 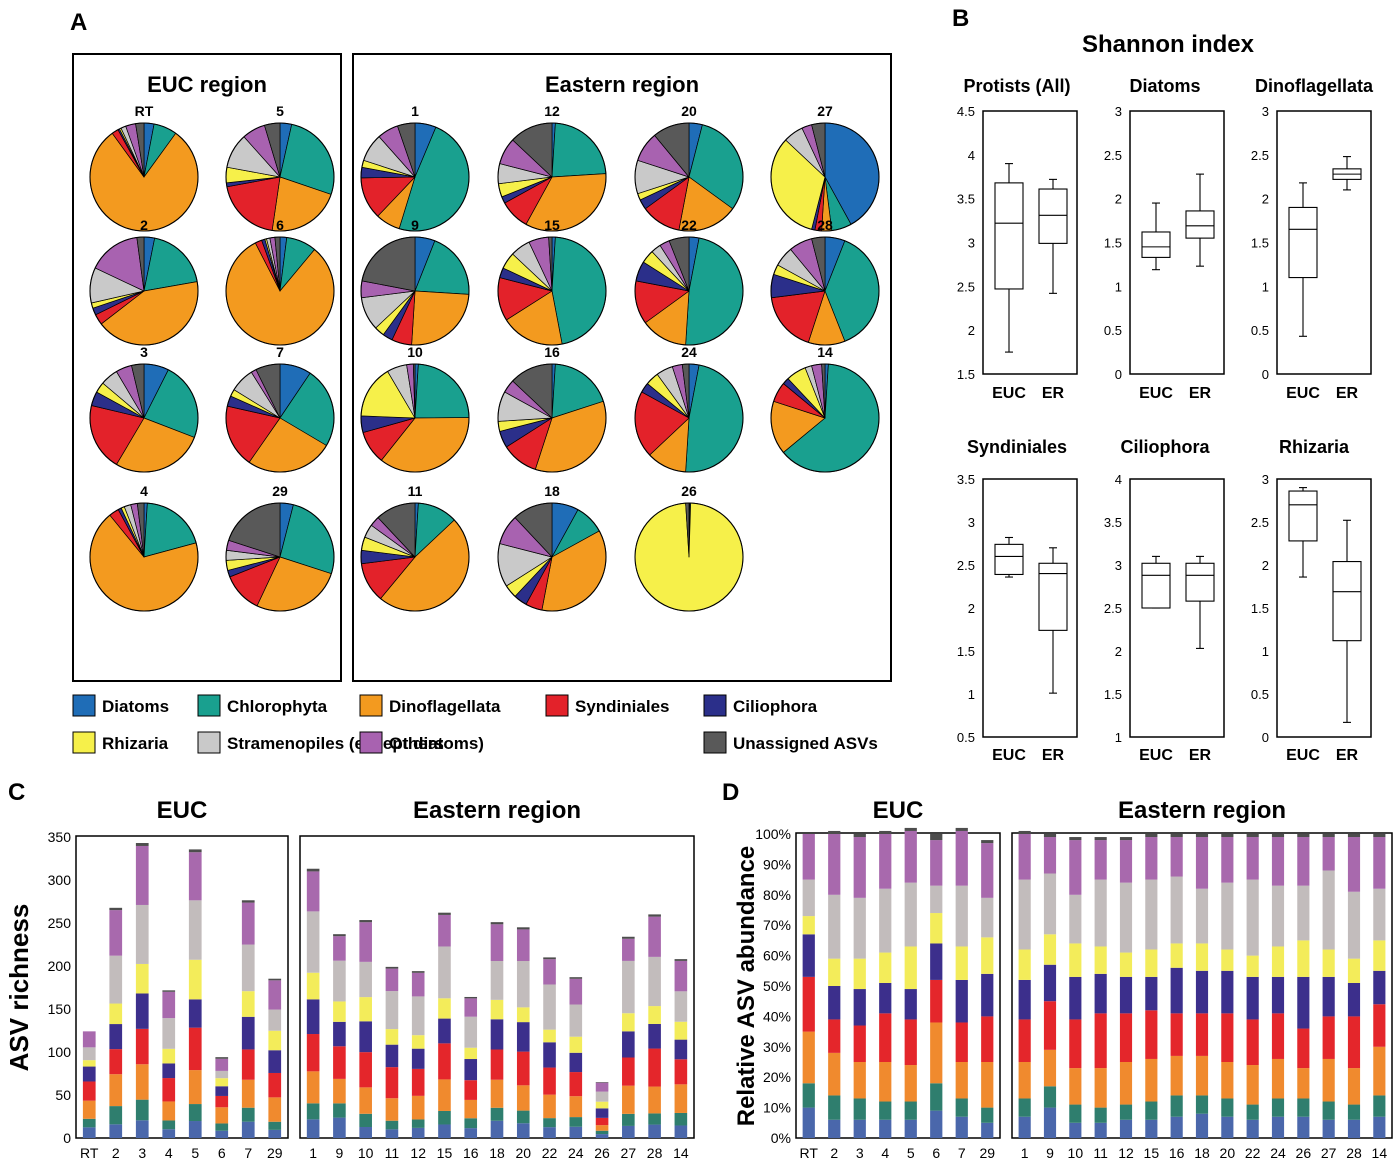 What do you see at coordinates (809, 1153) in the screenshot?
I see `x-tick-d-rt: RT` at bounding box center [809, 1153].